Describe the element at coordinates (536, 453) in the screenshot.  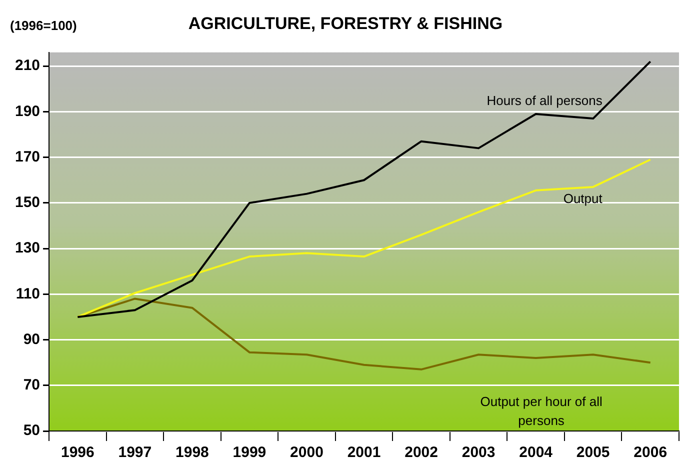
I see `x-tick-label: 2004` at that location.